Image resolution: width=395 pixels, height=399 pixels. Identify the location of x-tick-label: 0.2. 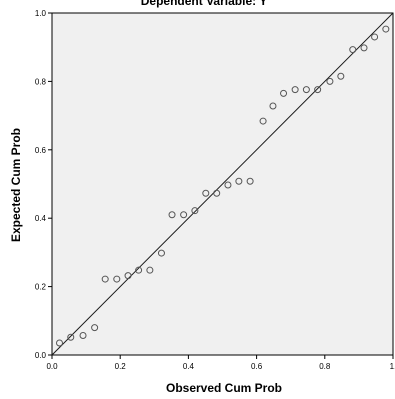
(121, 366).